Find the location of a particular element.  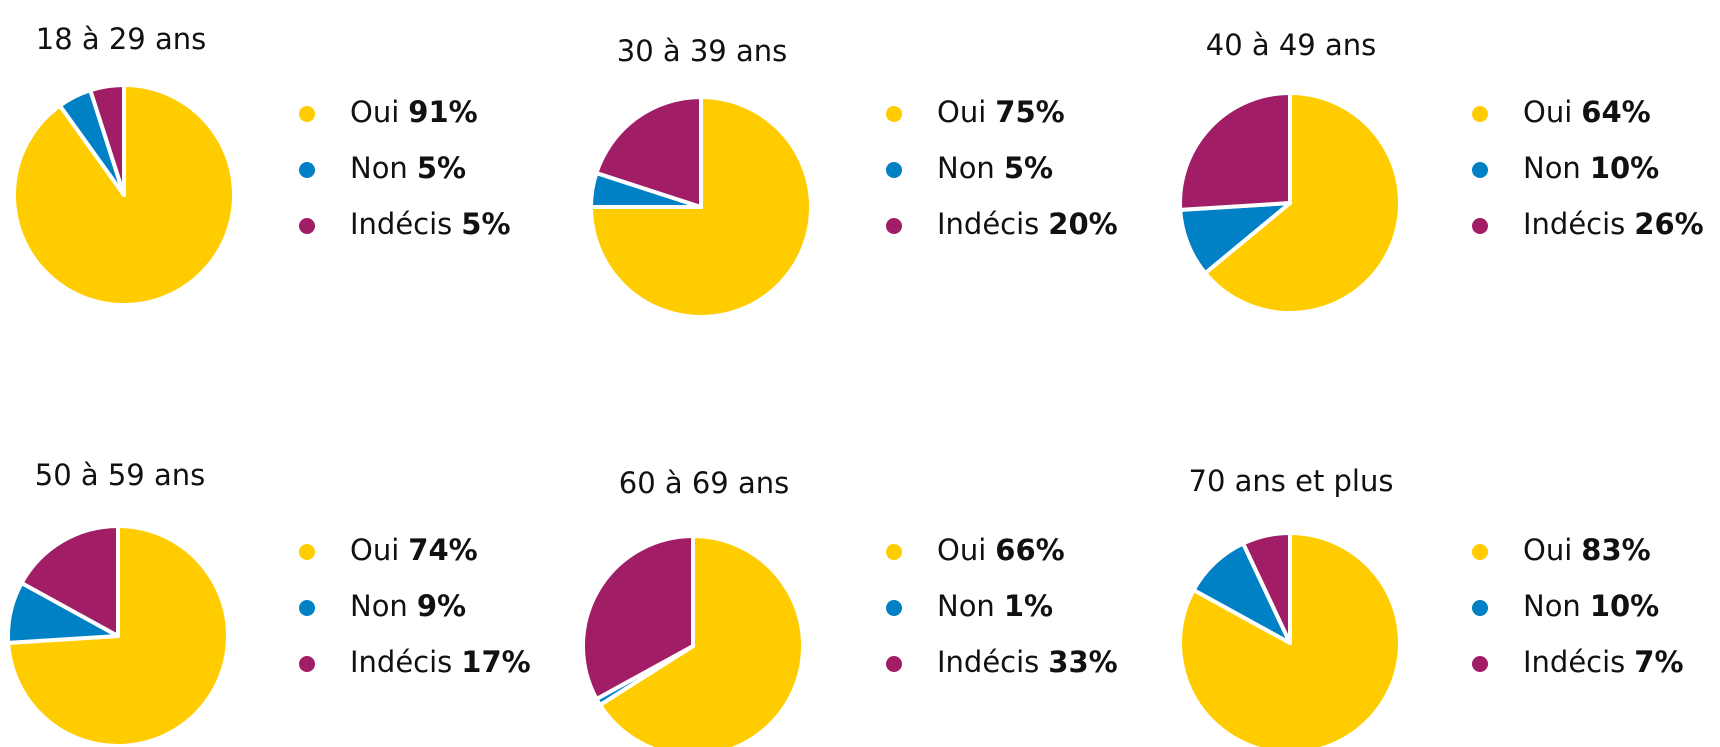

pie-chart: 50 à 59 ans Oui 74%Non 9% Indécis 17% is located at coordinates (268, 602).